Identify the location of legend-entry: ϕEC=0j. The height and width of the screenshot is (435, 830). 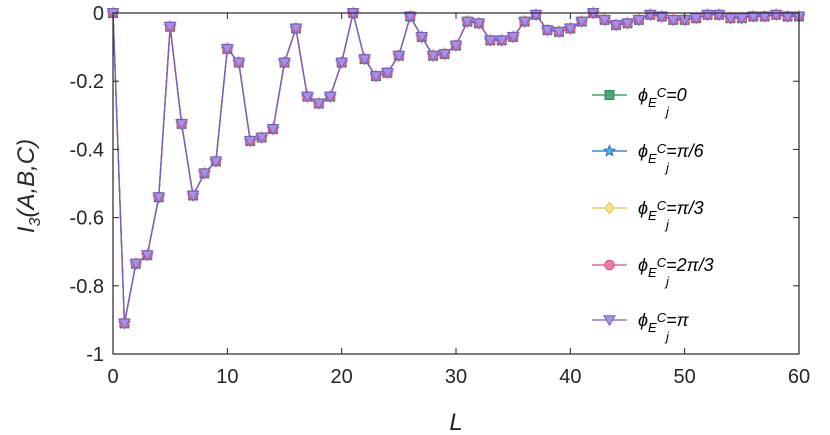
(639, 102).